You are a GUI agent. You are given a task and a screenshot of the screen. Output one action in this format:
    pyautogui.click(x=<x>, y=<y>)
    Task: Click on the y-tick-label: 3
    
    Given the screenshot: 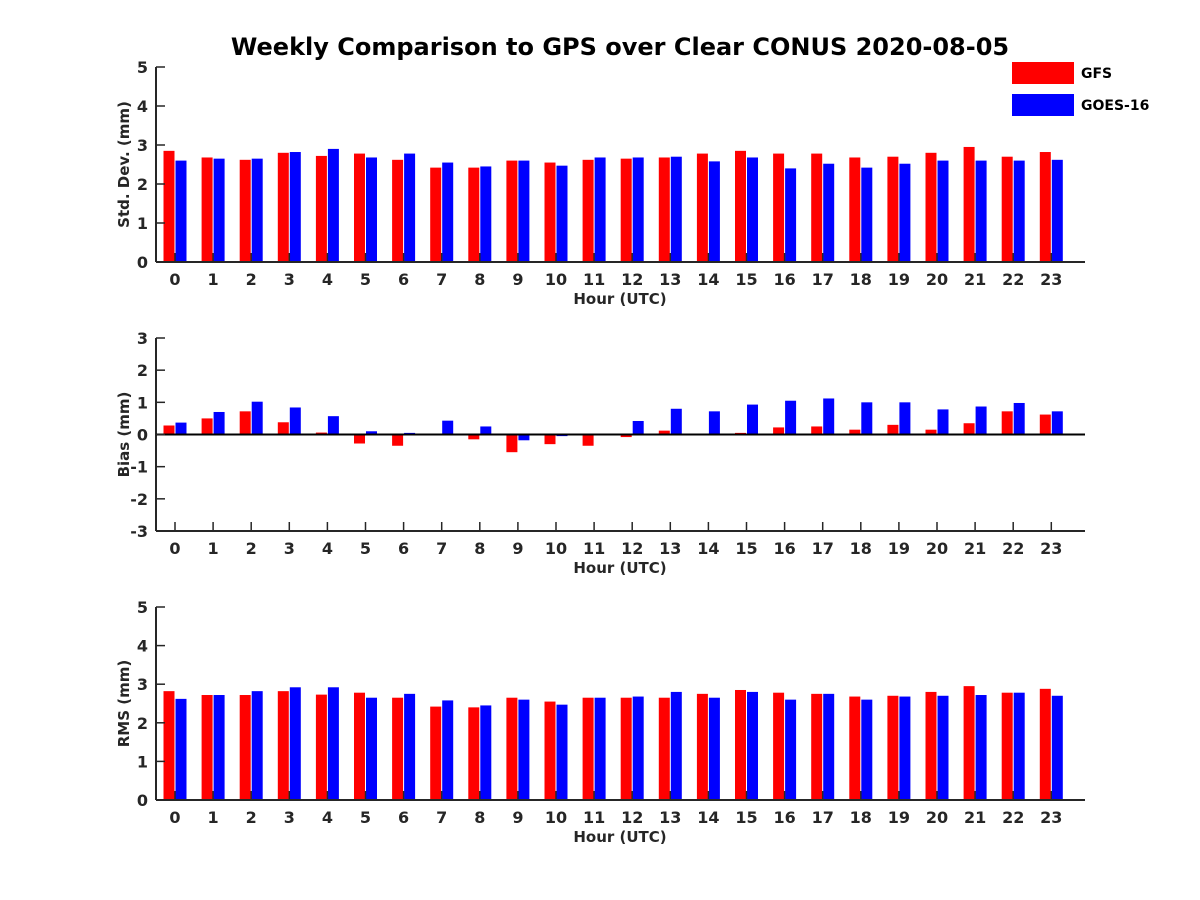 What is the action you would take?
    pyautogui.click(x=142, y=684)
    